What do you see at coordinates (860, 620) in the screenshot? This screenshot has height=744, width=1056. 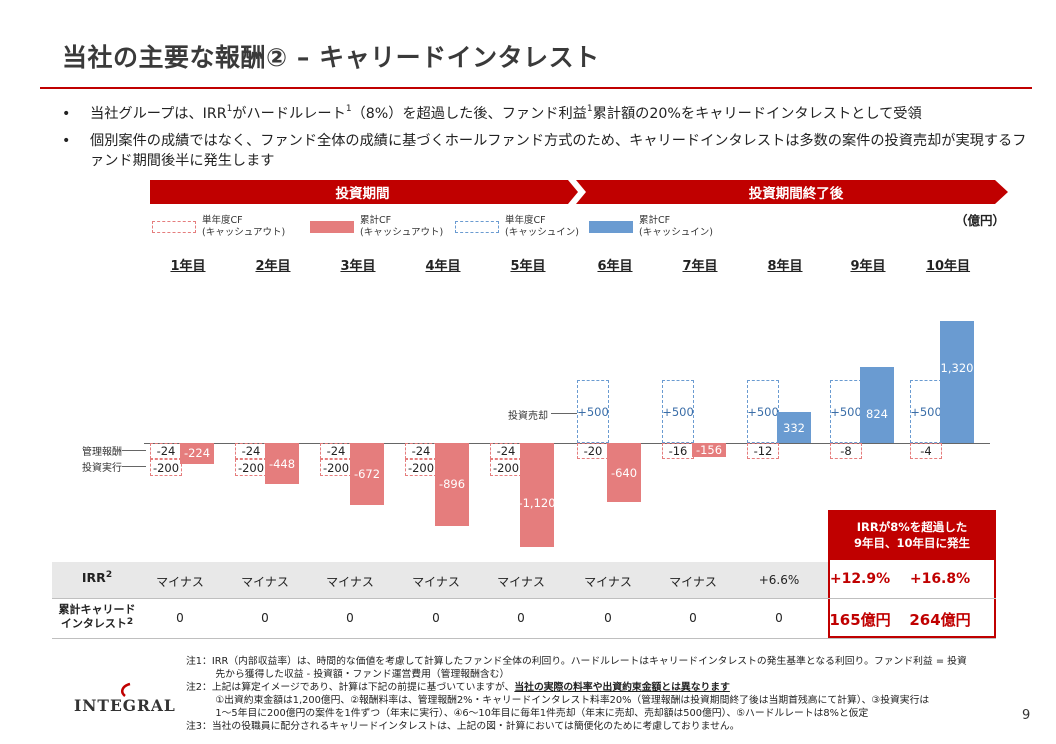 I see `carry-cell: 165億円` at bounding box center [860, 620].